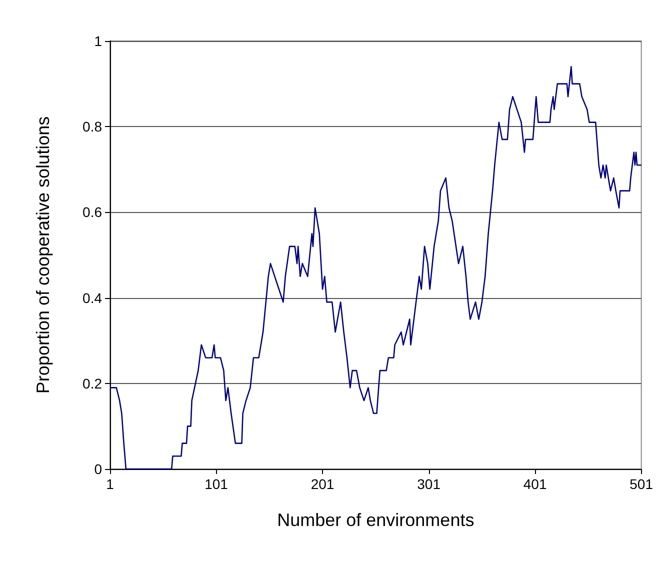 Image resolution: width=656 pixels, height=569 pixels. Describe the element at coordinates (92, 383) in the screenshot. I see `y-tick-label: 0.2` at that location.